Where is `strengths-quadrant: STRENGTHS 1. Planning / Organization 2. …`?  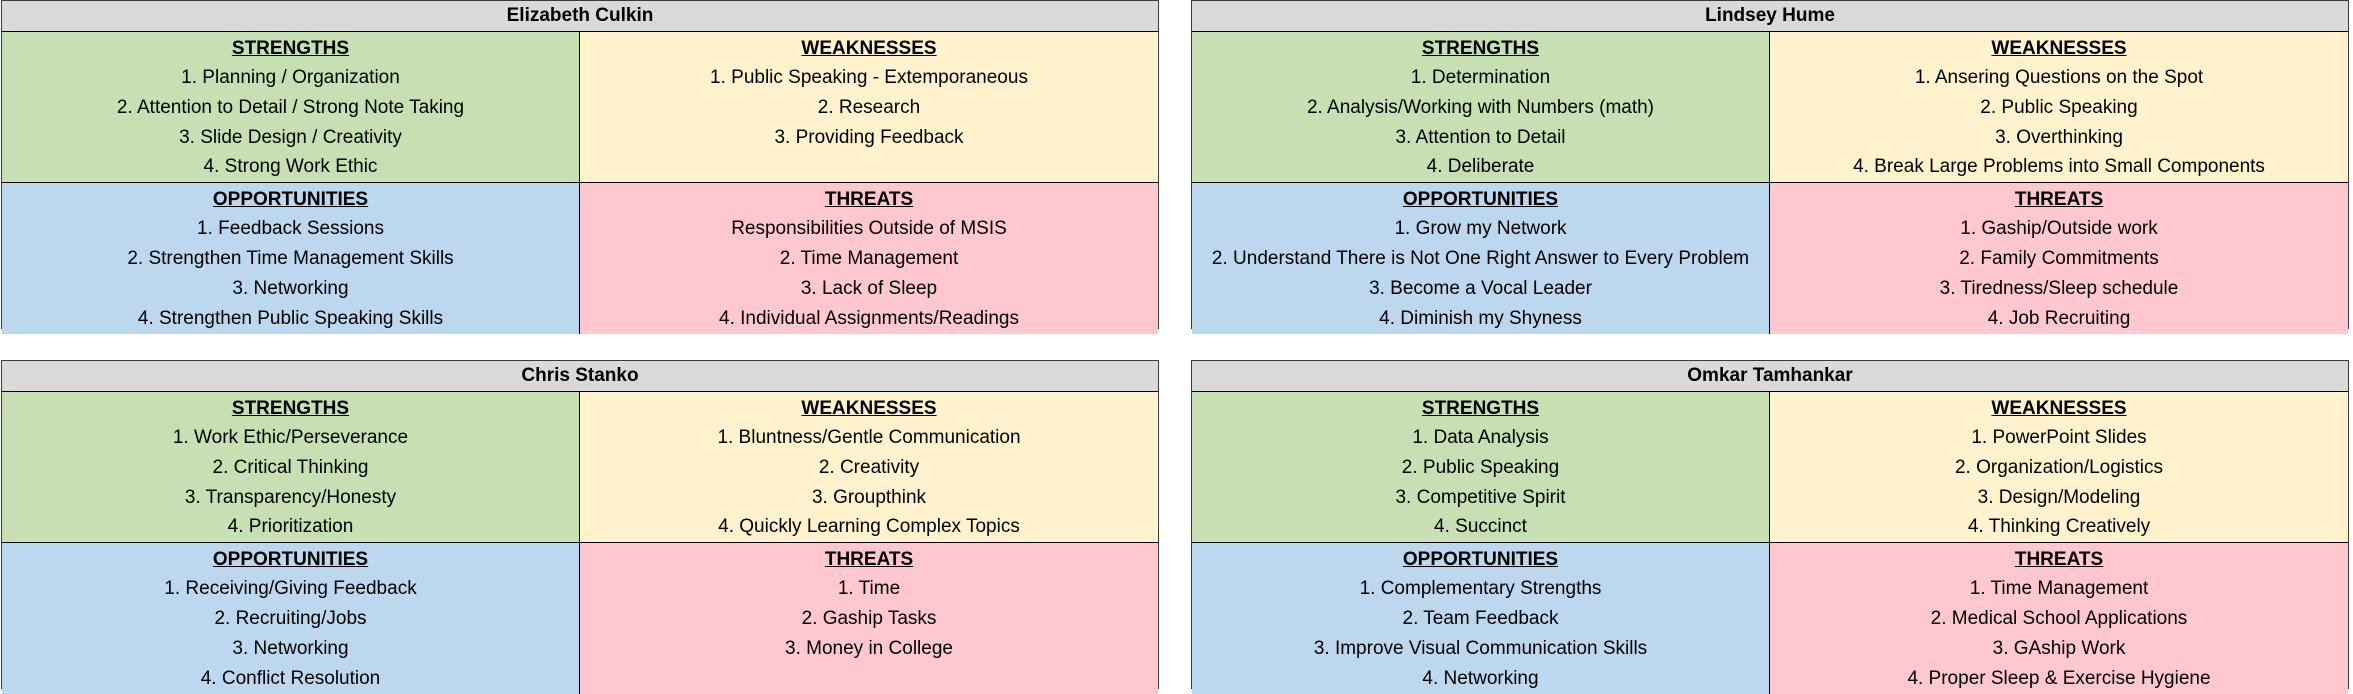
strengths-quadrant: STRENGTHS 1. Planning / Organization 2. … is located at coordinates (291, 108).